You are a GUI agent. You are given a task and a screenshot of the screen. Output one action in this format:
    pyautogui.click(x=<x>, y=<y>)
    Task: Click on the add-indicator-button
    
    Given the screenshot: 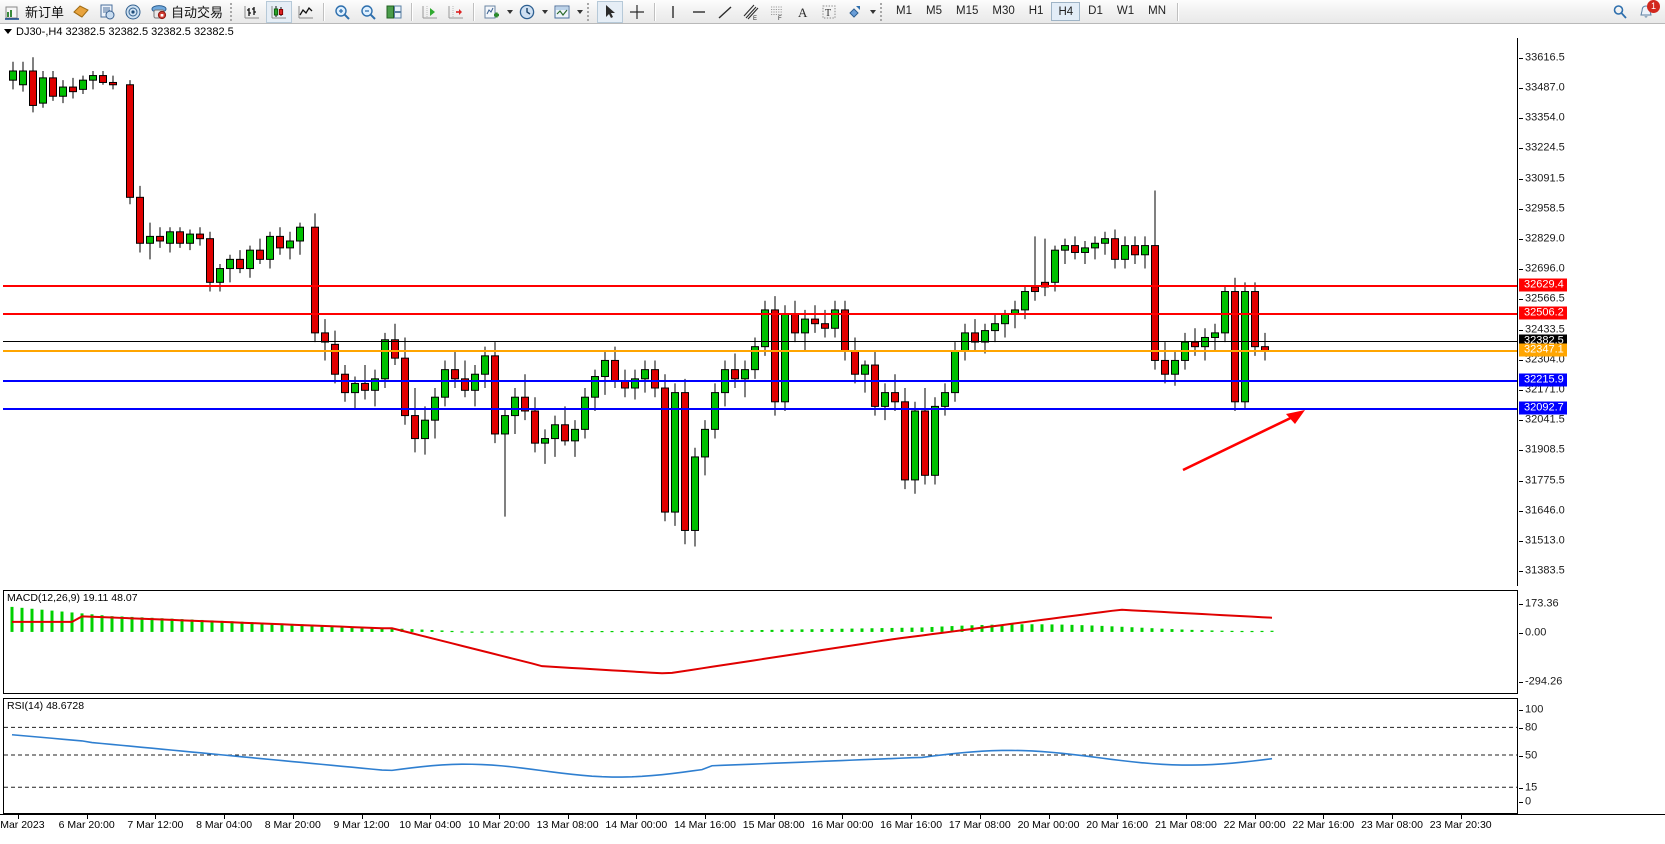 What is the action you would take?
    pyautogui.click(x=492, y=12)
    